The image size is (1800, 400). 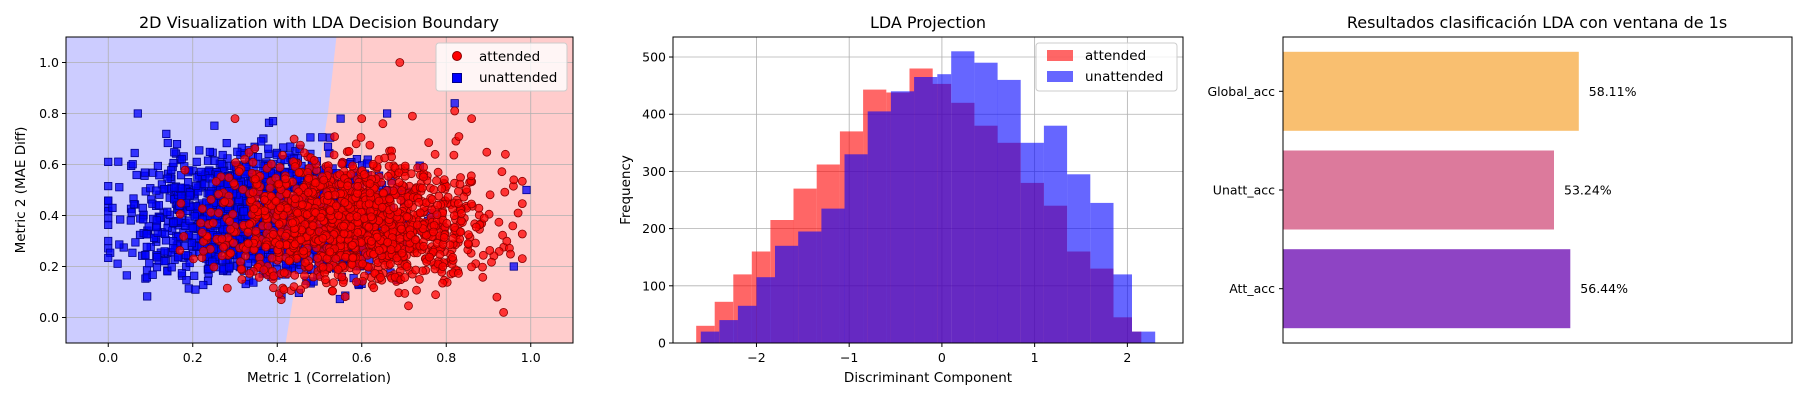 I want to click on x-tick-label: −2, so click(x=756, y=357).